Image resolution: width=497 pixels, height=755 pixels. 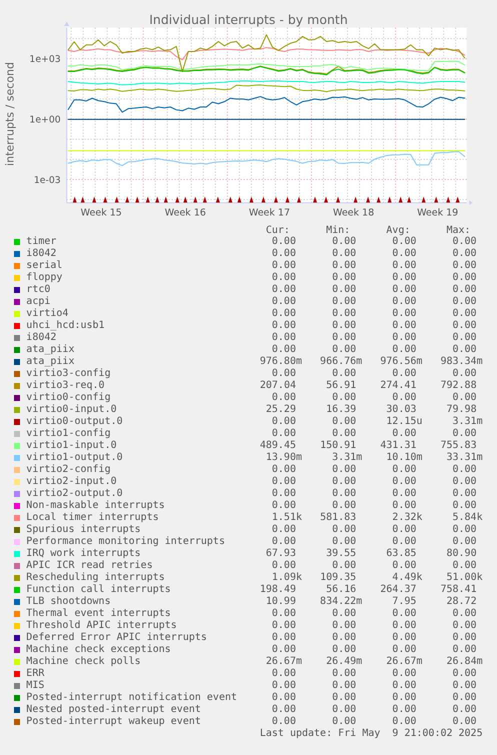 I want to click on legend-label: timer, so click(x=41, y=242).